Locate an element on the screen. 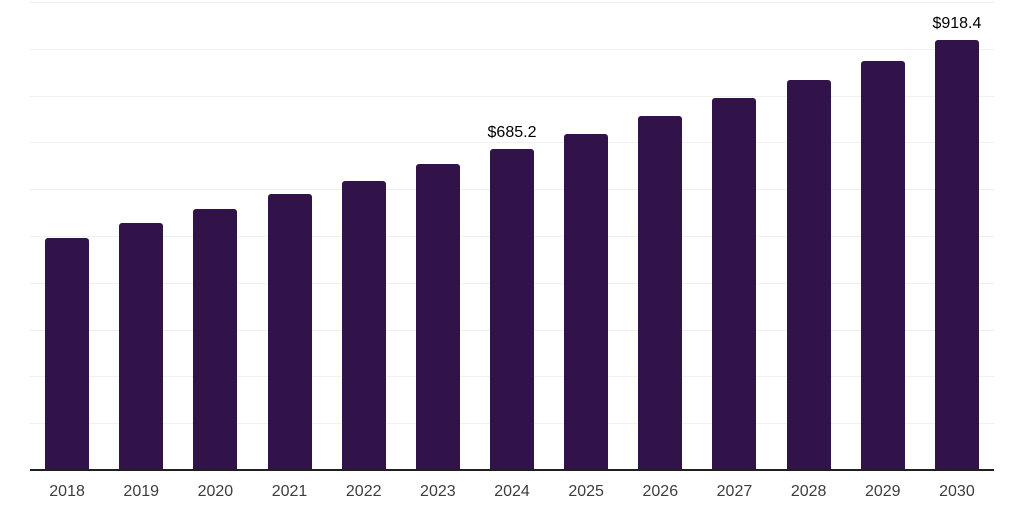 The height and width of the screenshot is (512, 1024). bar-2025 is located at coordinates (586, 301).